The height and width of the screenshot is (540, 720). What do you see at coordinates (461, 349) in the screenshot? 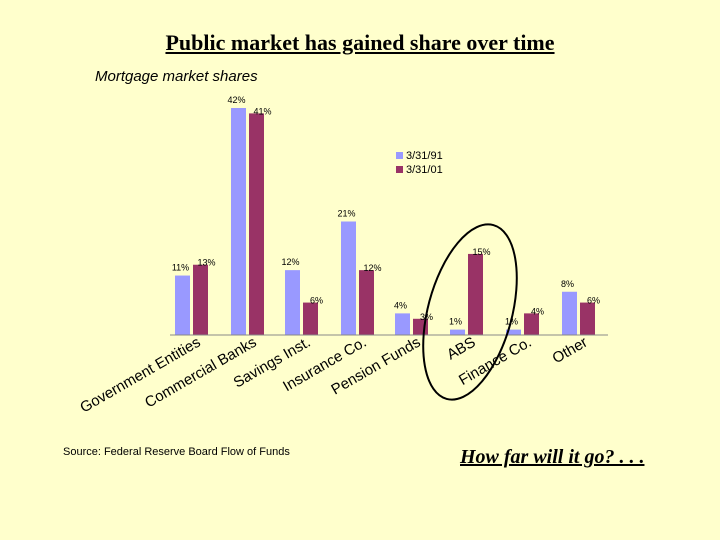
I see `category-label: ABS` at bounding box center [461, 349].